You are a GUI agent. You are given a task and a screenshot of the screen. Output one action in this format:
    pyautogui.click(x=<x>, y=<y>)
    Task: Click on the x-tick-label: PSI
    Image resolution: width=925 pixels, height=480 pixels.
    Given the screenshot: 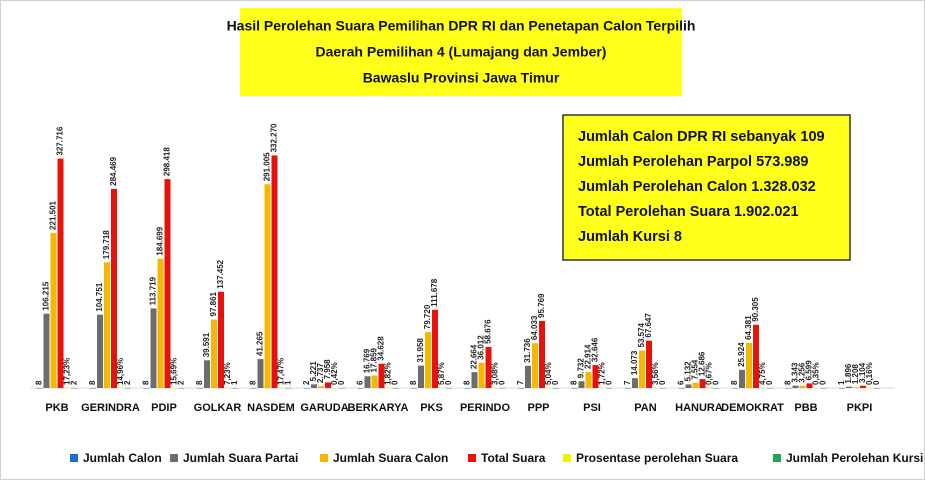 What is the action you would take?
    pyautogui.click(x=592, y=408)
    